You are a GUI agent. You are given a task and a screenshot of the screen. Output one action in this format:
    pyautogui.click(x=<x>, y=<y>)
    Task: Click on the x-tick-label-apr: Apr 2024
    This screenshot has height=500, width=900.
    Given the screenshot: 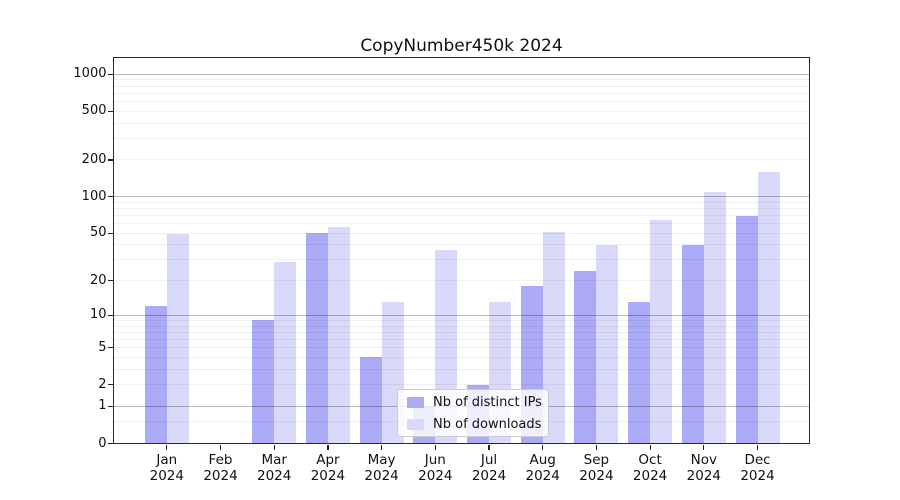 What is the action you would take?
    pyautogui.click(x=328, y=468)
    